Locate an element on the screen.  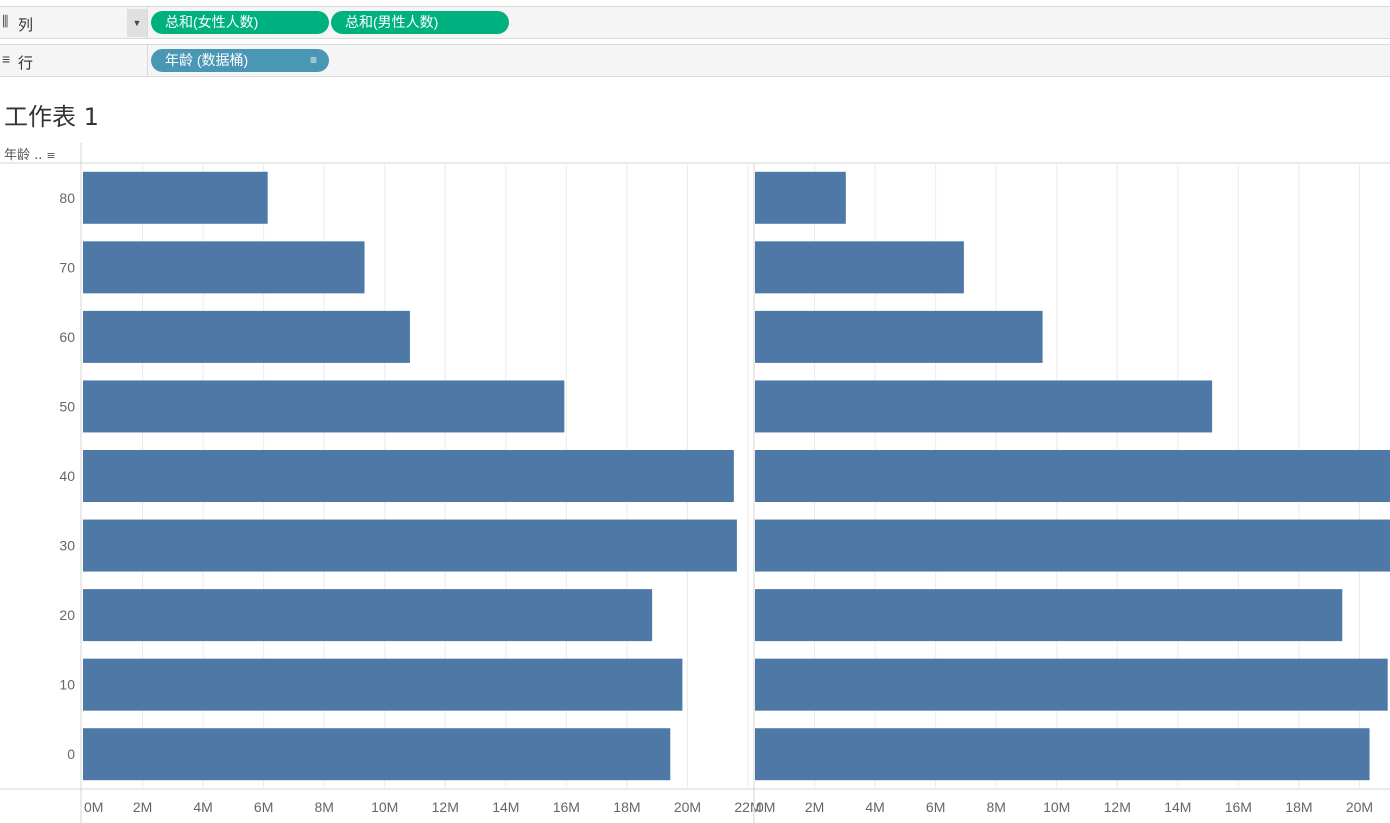
x-tick-label: 22M is located at coordinates (747, 807).